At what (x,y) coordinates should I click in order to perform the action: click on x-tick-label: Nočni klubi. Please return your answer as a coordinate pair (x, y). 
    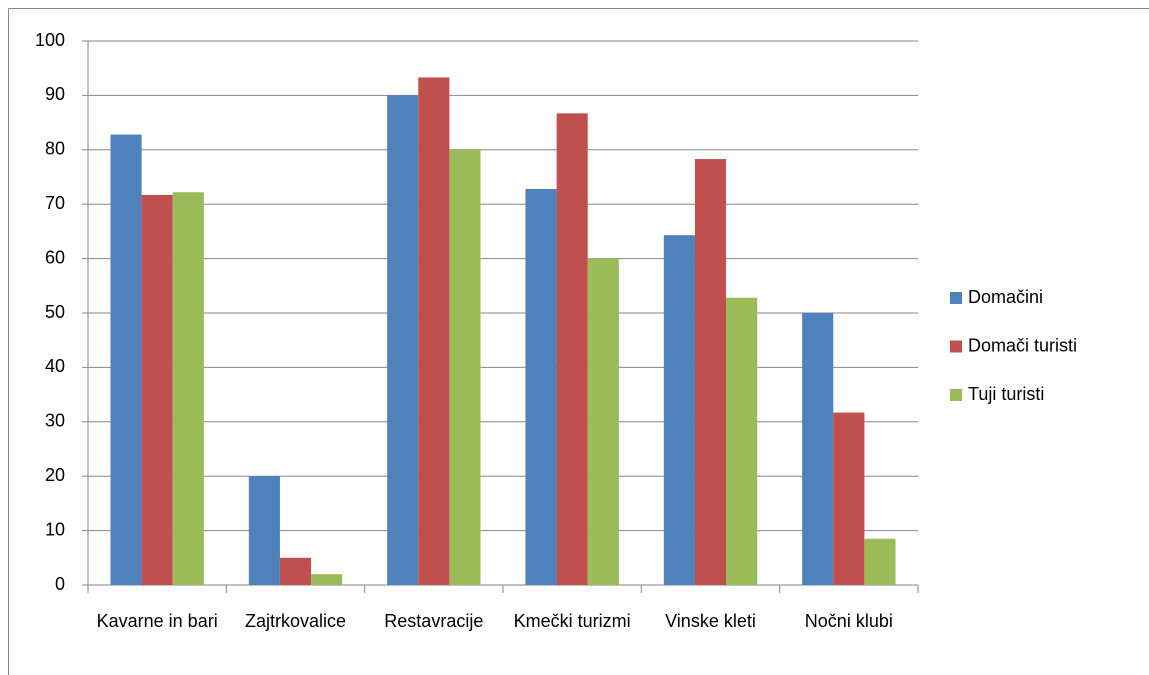
    Looking at the image, I should click on (848, 621).